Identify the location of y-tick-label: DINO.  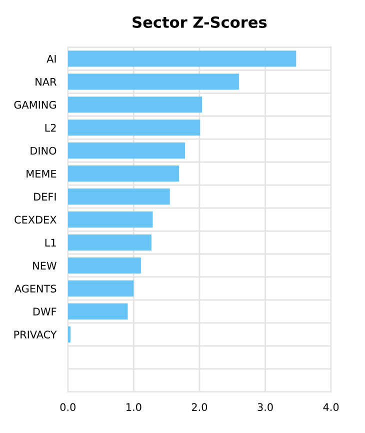
(43, 150).